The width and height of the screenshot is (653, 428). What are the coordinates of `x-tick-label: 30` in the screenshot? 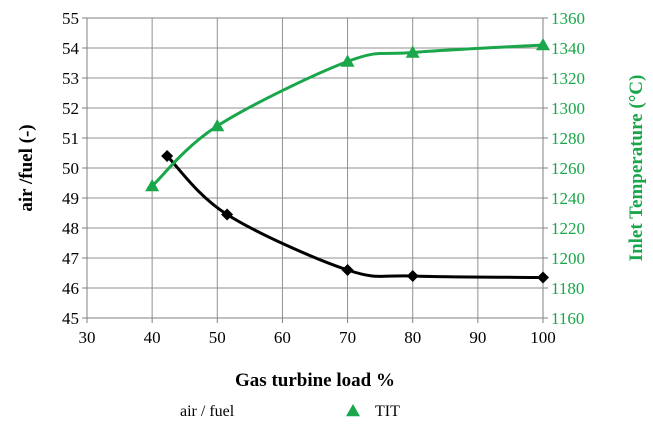 It's located at (87, 337).